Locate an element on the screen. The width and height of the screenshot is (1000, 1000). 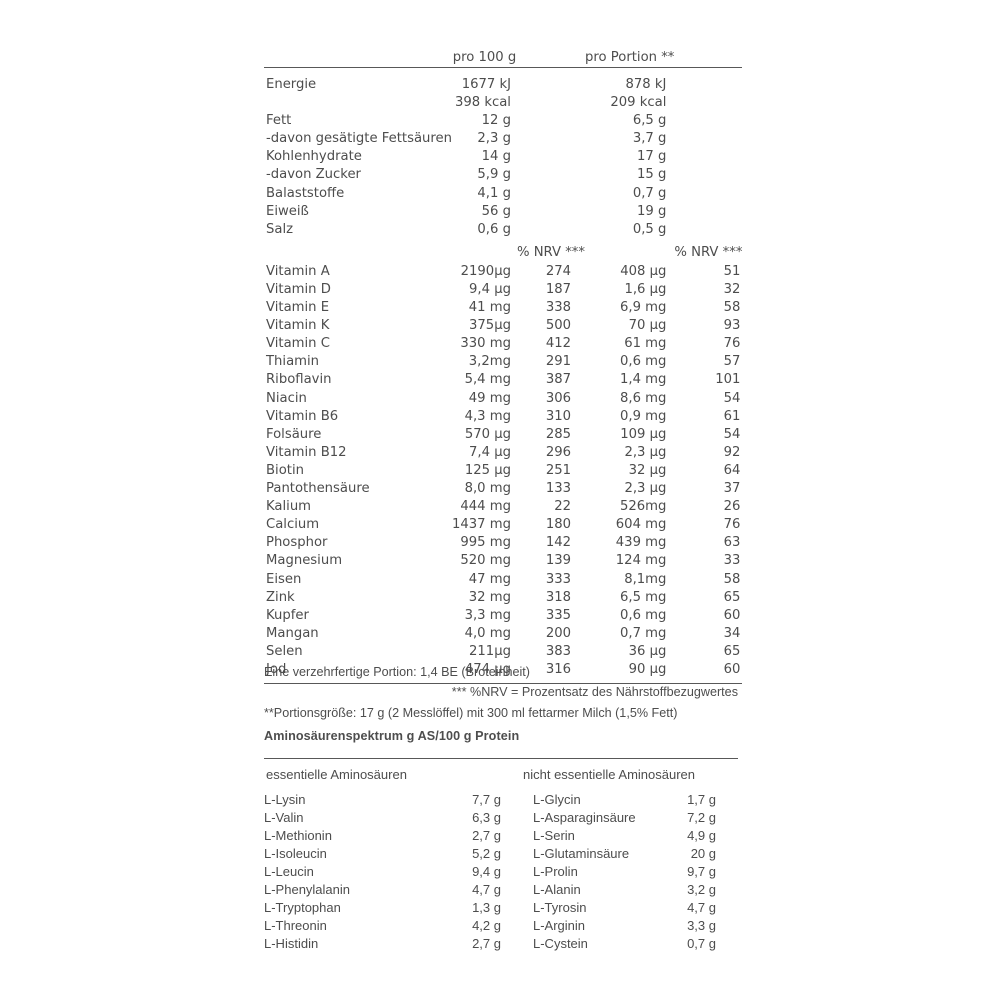
amino-acid-value: 4,7 g is located at coordinates (486, 890).